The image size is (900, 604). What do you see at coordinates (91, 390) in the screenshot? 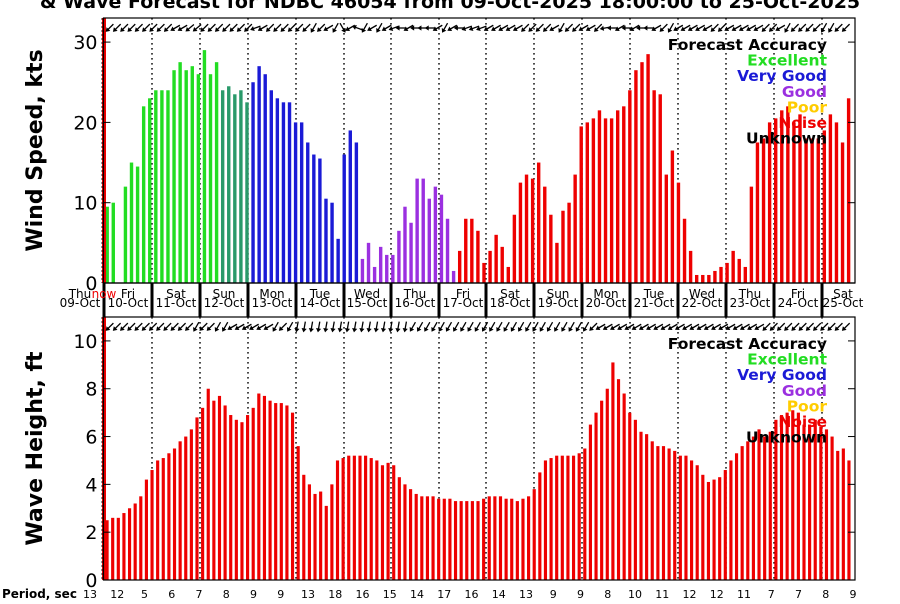
I see `y-tick-label: 8` at bounding box center [91, 390].